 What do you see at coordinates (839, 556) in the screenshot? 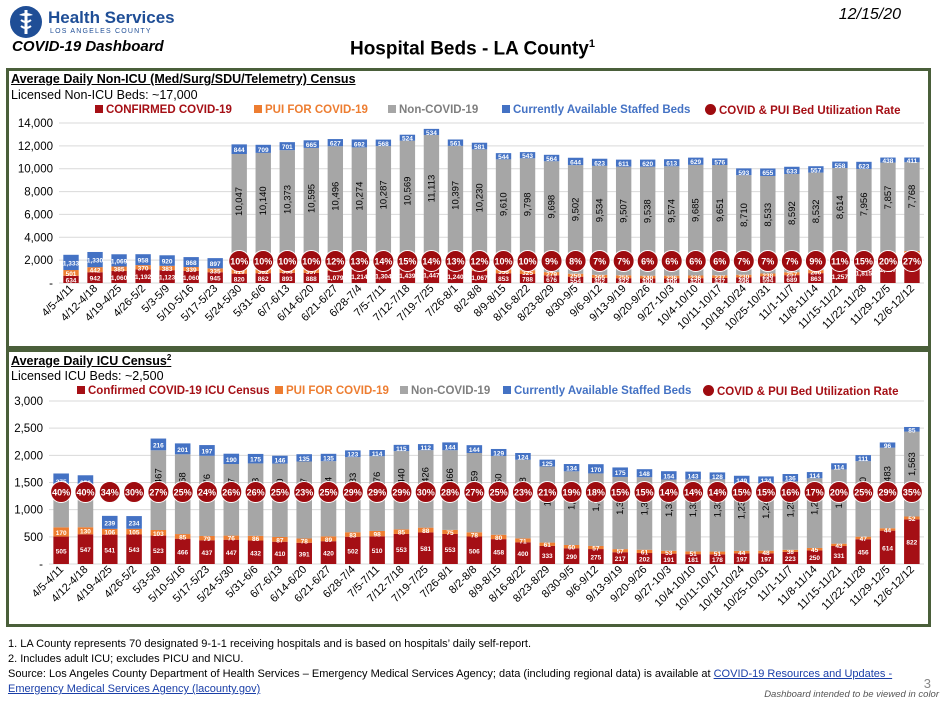
I see `data-label: 331` at bounding box center [839, 556].